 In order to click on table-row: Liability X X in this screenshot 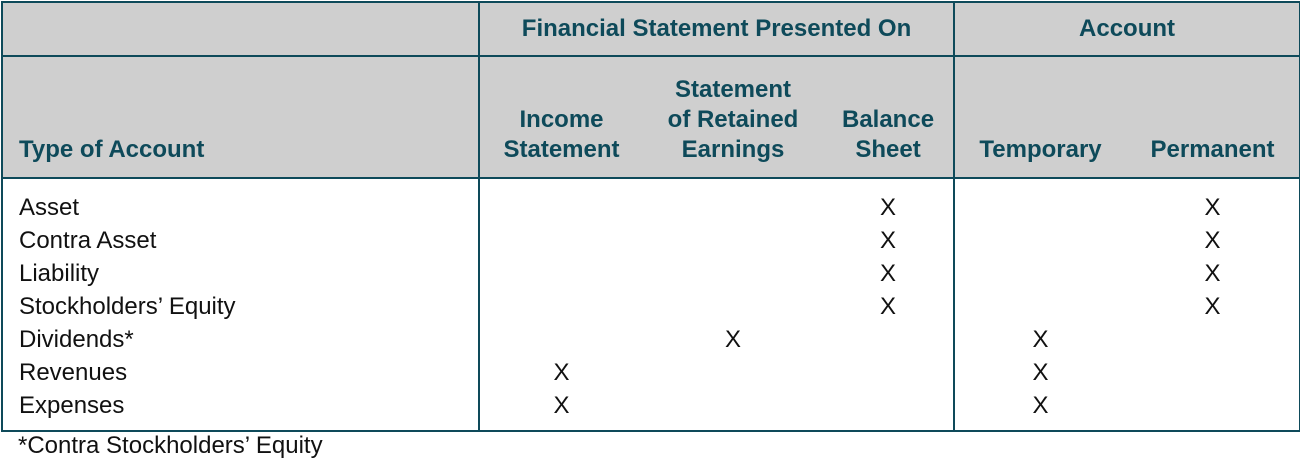, I will do `click(650, 273)`.